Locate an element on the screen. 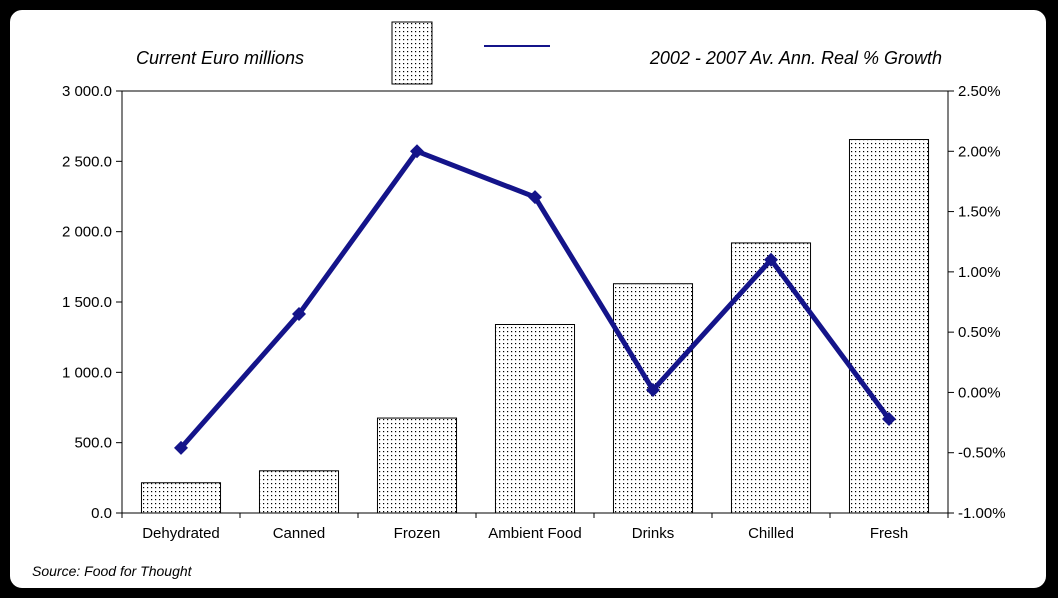 This screenshot has width=1058, height=598. source-note: Source: Food for Thought is located at coordinates (112, 571).